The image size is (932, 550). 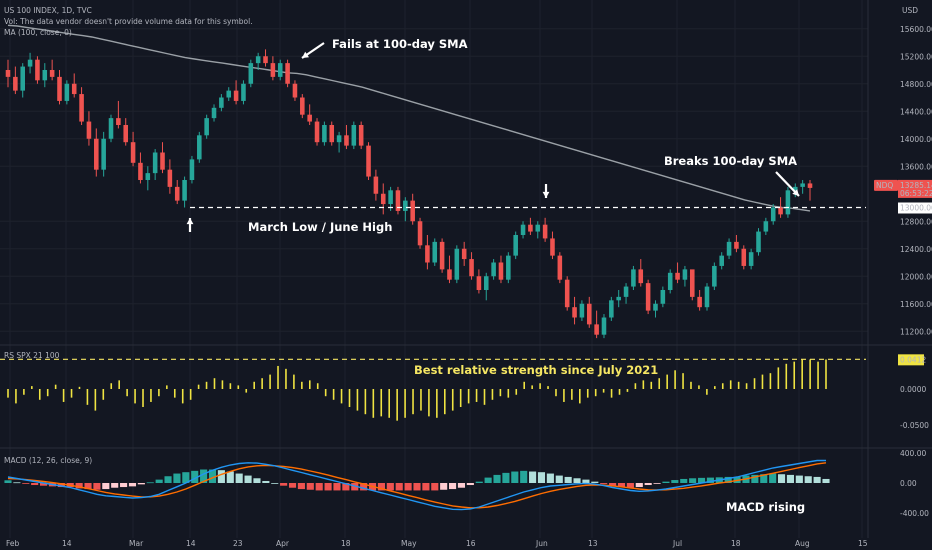 What do you see at coordinates (433, 389) in the screenshot?
I see `relative-strength-pane` at bounding box center [433, 389].